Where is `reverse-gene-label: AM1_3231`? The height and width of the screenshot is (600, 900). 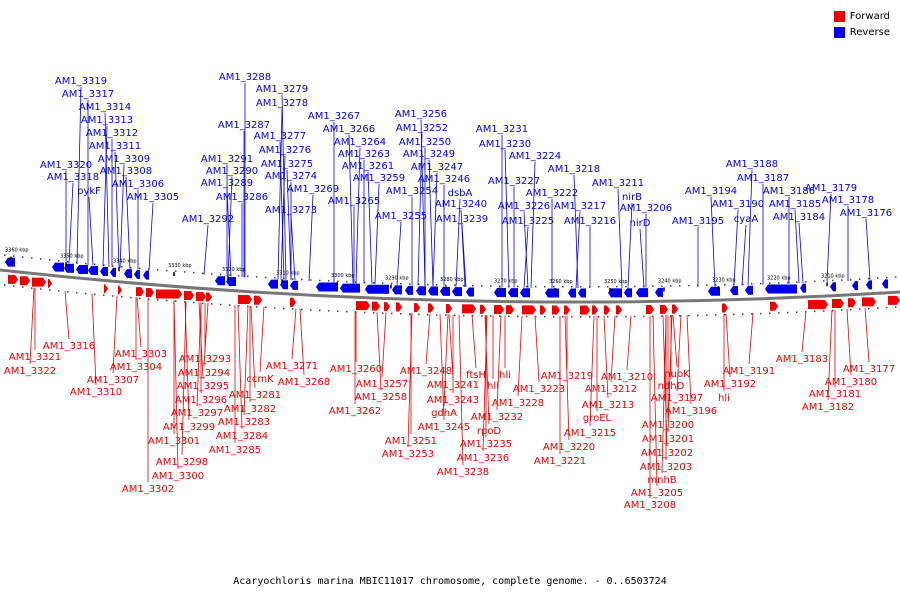 reverse-gene-label: AM1_3231 is located at coordinates (502, 129).